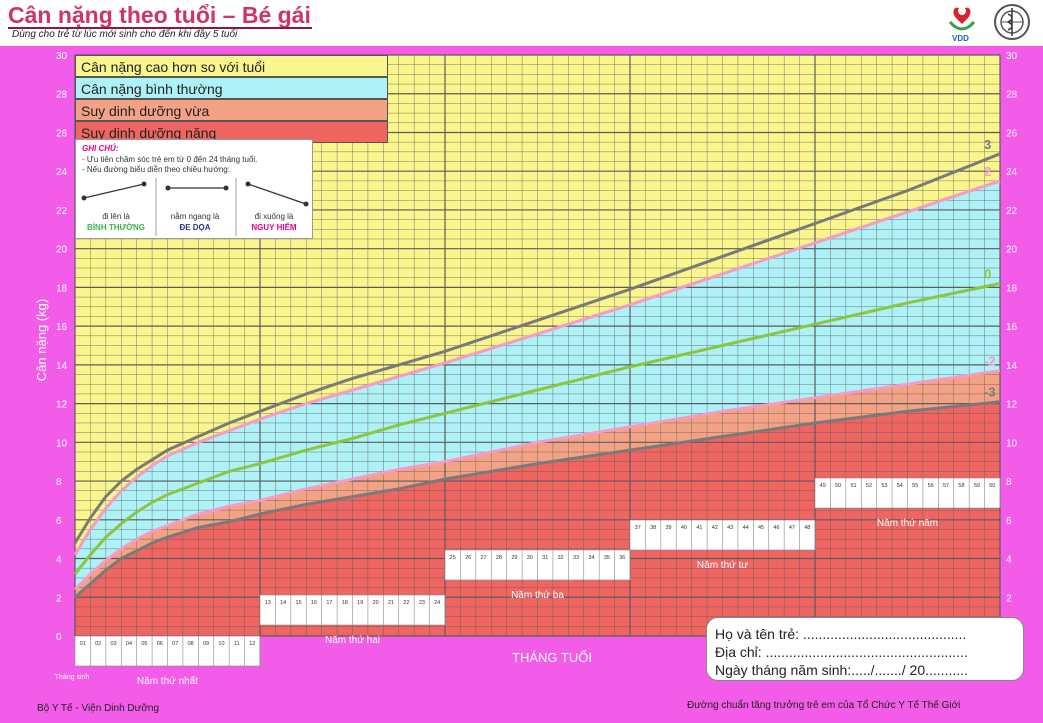  Describe the element at coordinates (195, 227) in the screenshot. I see `case-flat-status: ĐE DỌA` at that location.